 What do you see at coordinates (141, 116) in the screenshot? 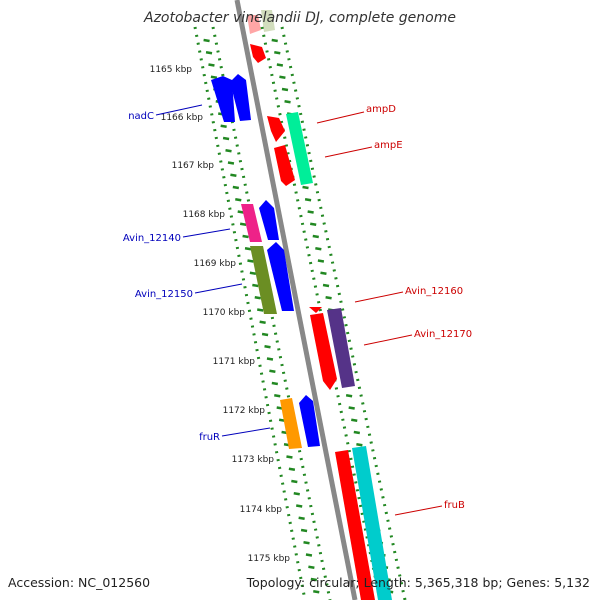
I see `gene-label-nadc: nadC` at bounding box center [141, 116].